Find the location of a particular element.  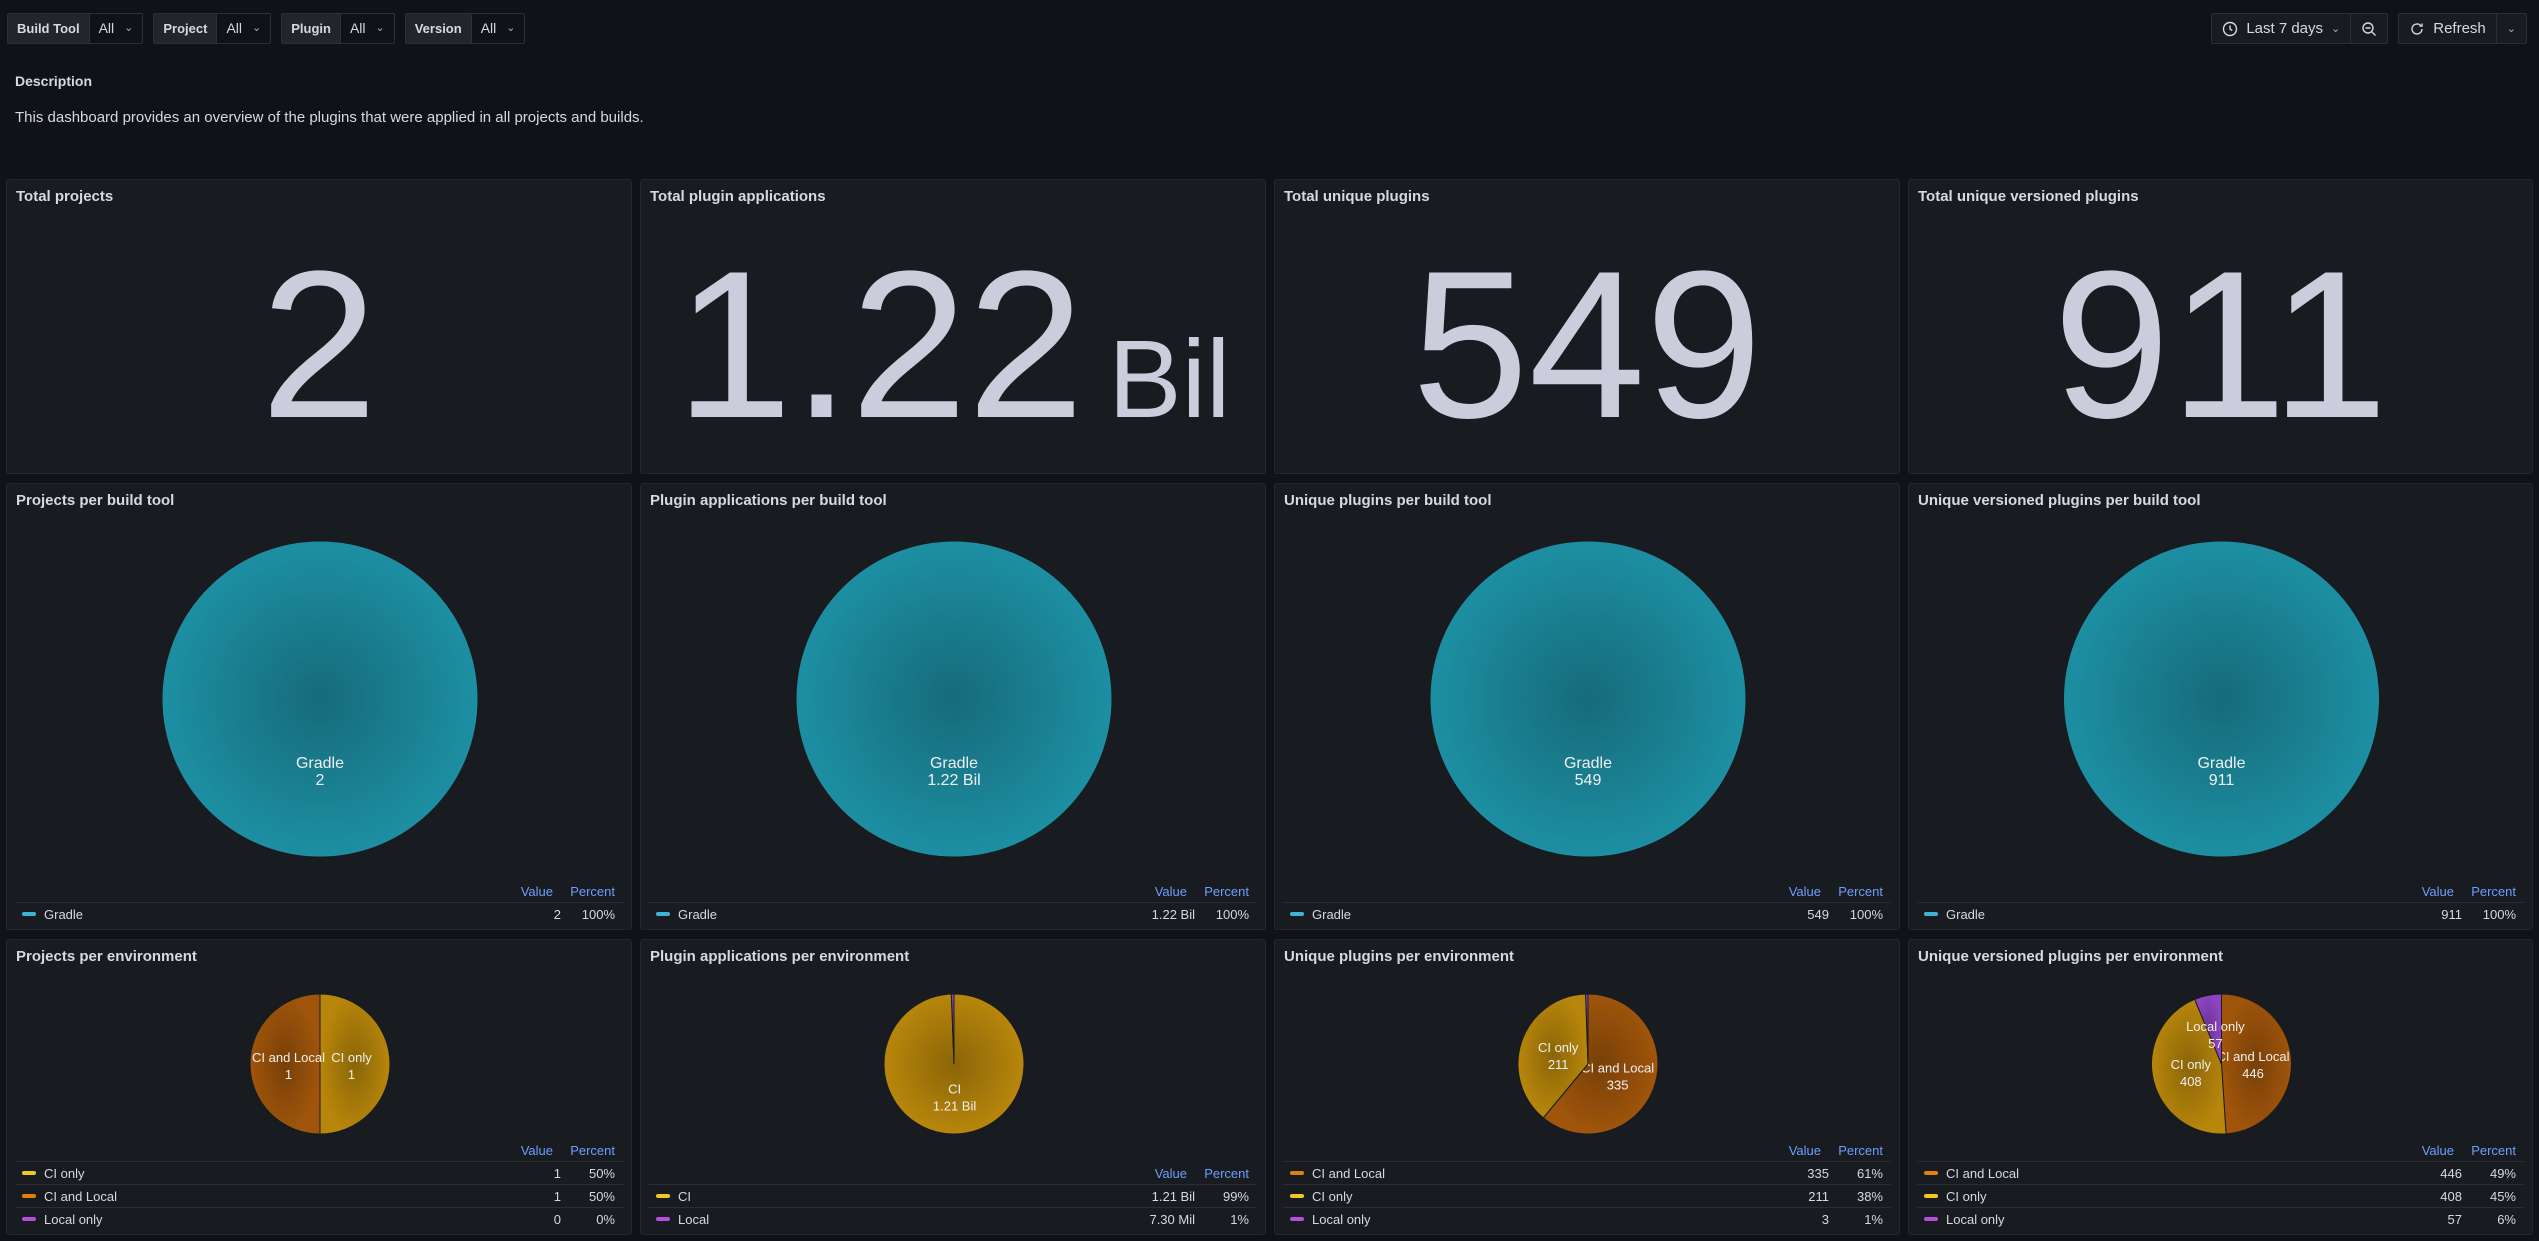

legend-row: CI only 408 45% is located at coordinates (2220, 1195).